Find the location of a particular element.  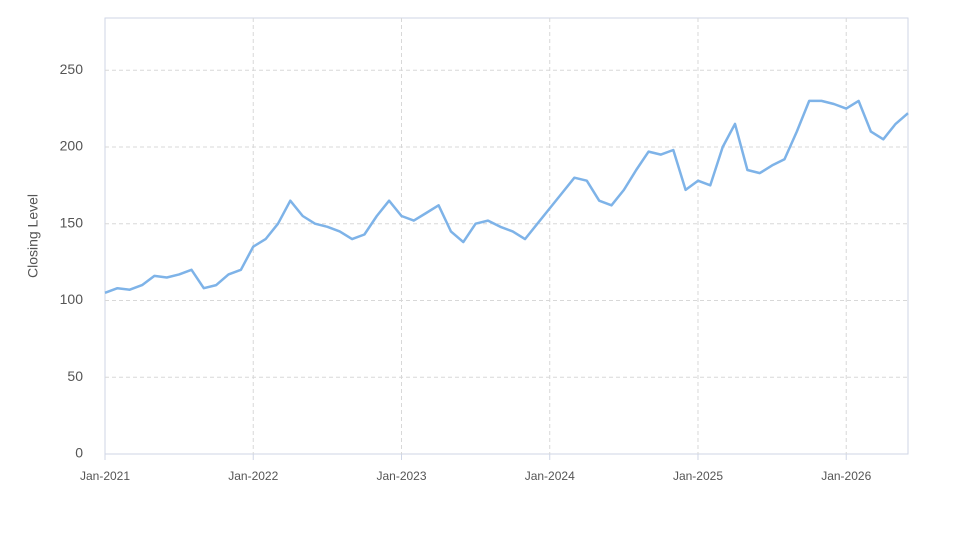

y-tick-label: 150 is located at coordinates (72, 222).